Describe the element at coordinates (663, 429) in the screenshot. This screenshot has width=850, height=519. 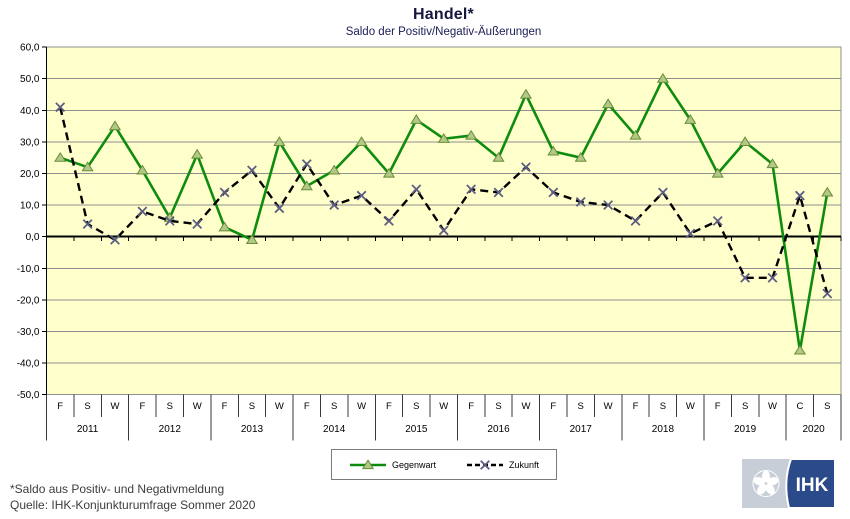
I see `svg-text: 2018` at that location.